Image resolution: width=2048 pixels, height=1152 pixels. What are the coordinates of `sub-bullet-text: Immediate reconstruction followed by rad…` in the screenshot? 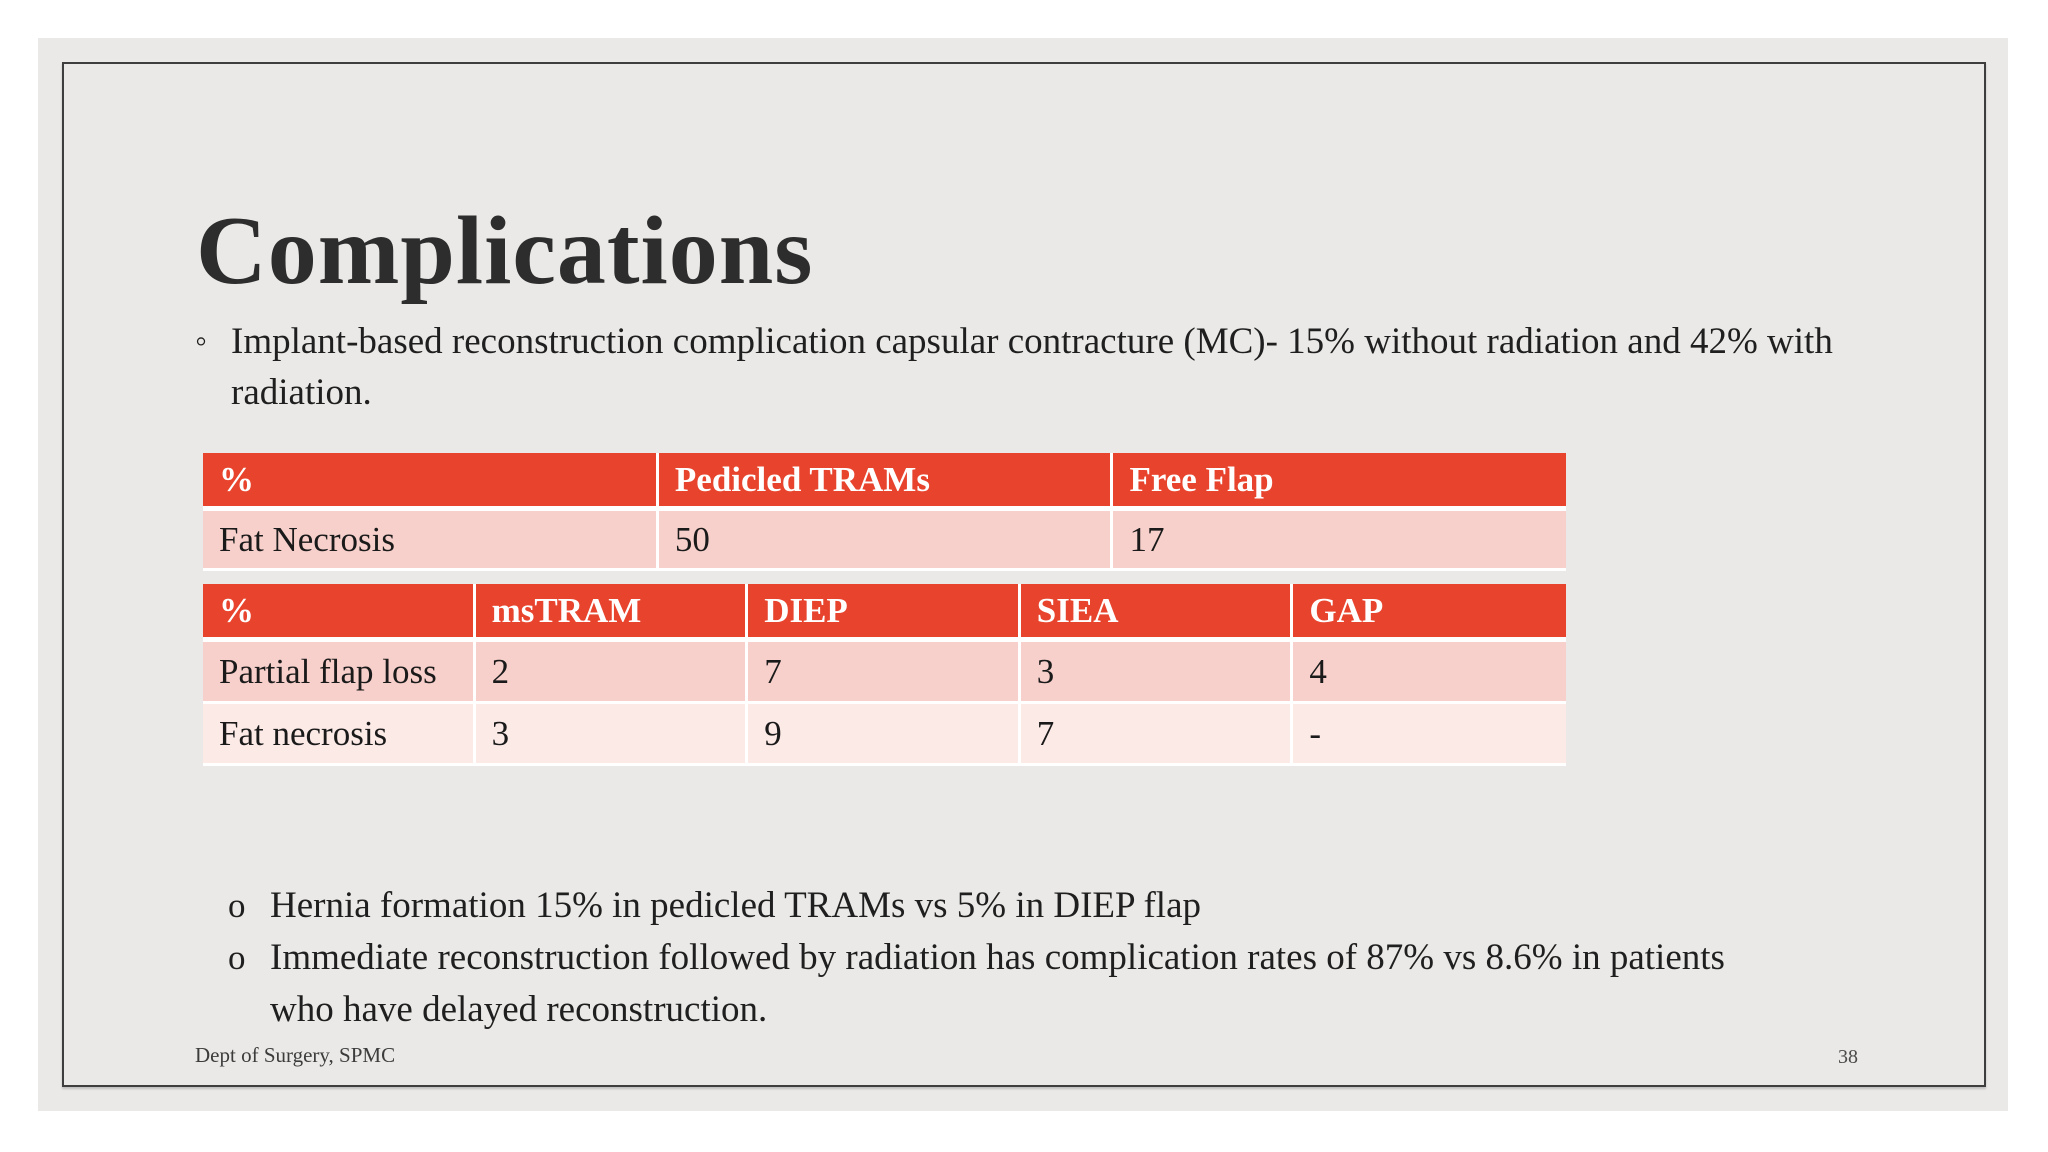 It's located at (997, 983).